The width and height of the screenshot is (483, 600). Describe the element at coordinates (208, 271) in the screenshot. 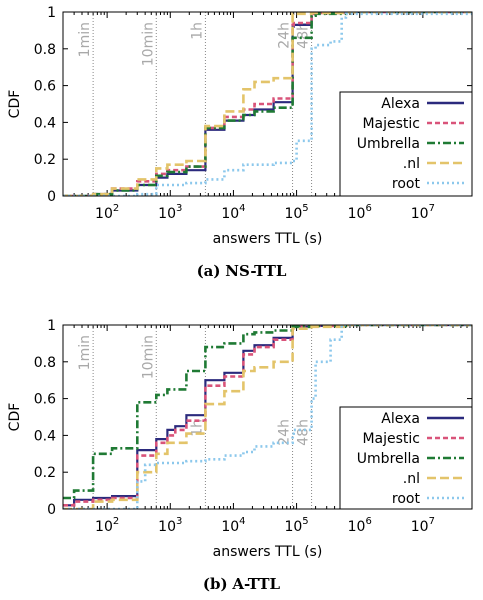

I see `caption-letter: (a)` at that location.